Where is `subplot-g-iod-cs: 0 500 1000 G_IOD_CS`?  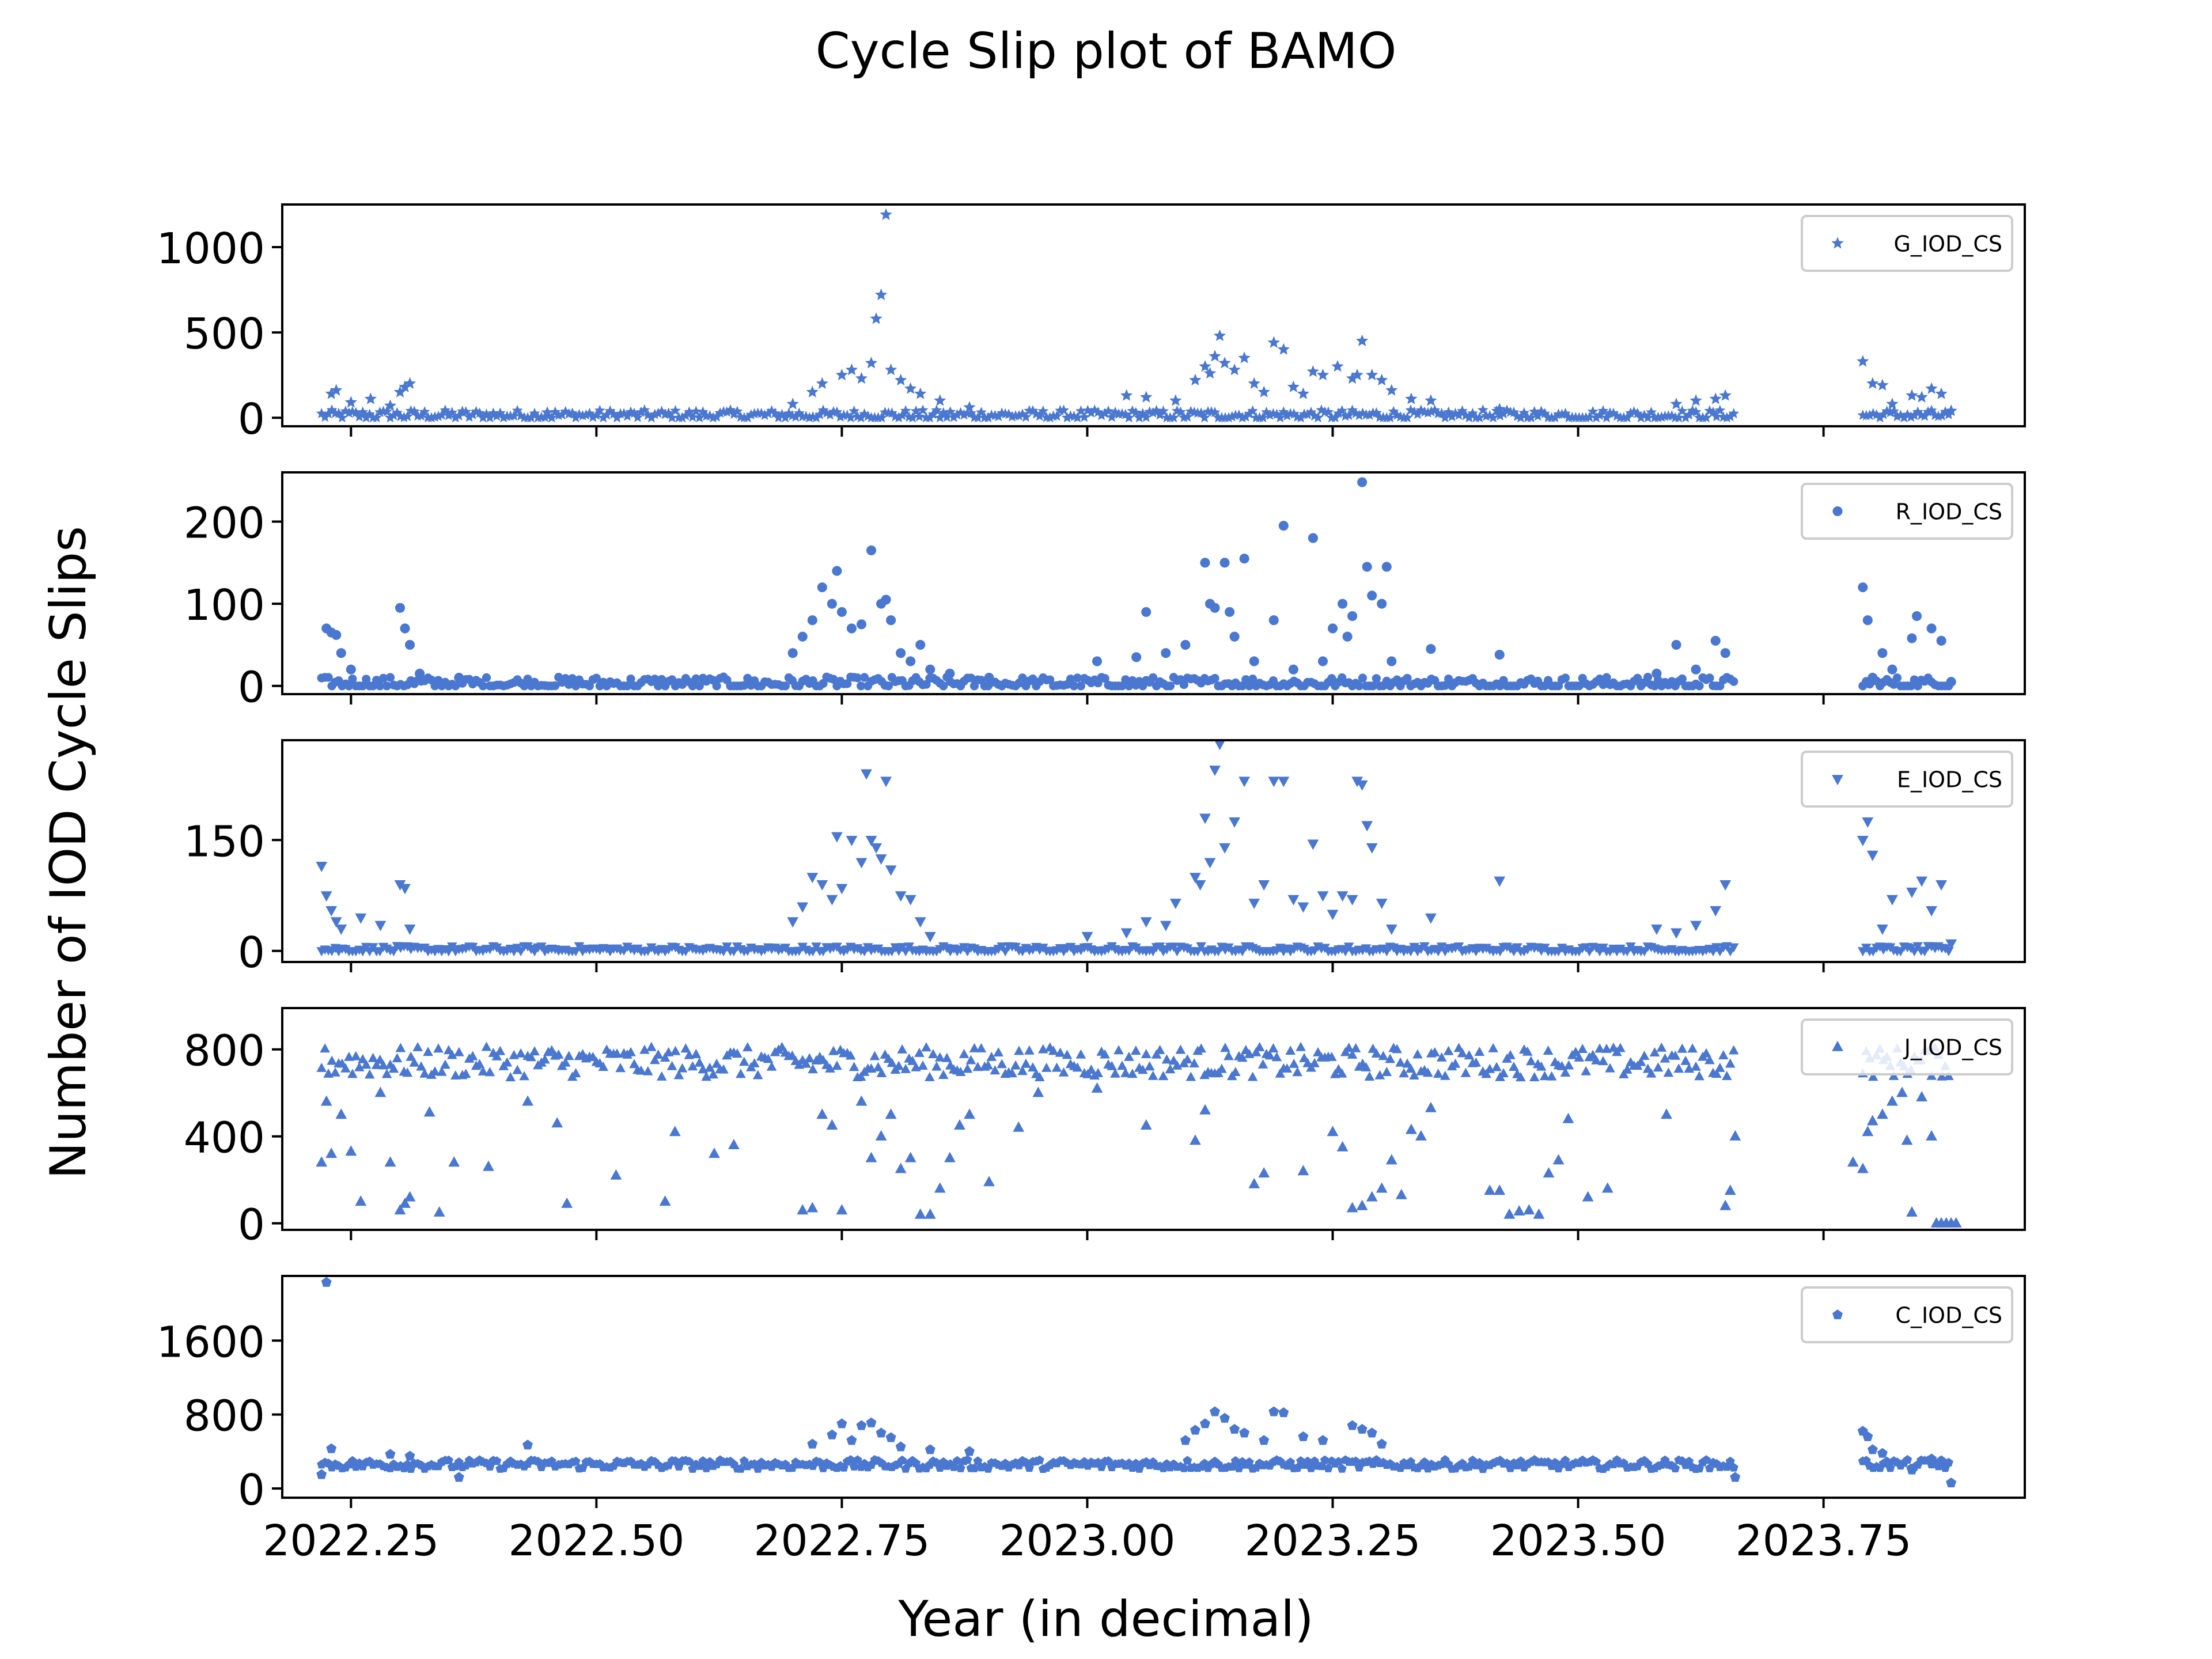
subplot-g-iod-cs: 0 500 1000 G_IOD_CS is located at coordinates (1091, 323).